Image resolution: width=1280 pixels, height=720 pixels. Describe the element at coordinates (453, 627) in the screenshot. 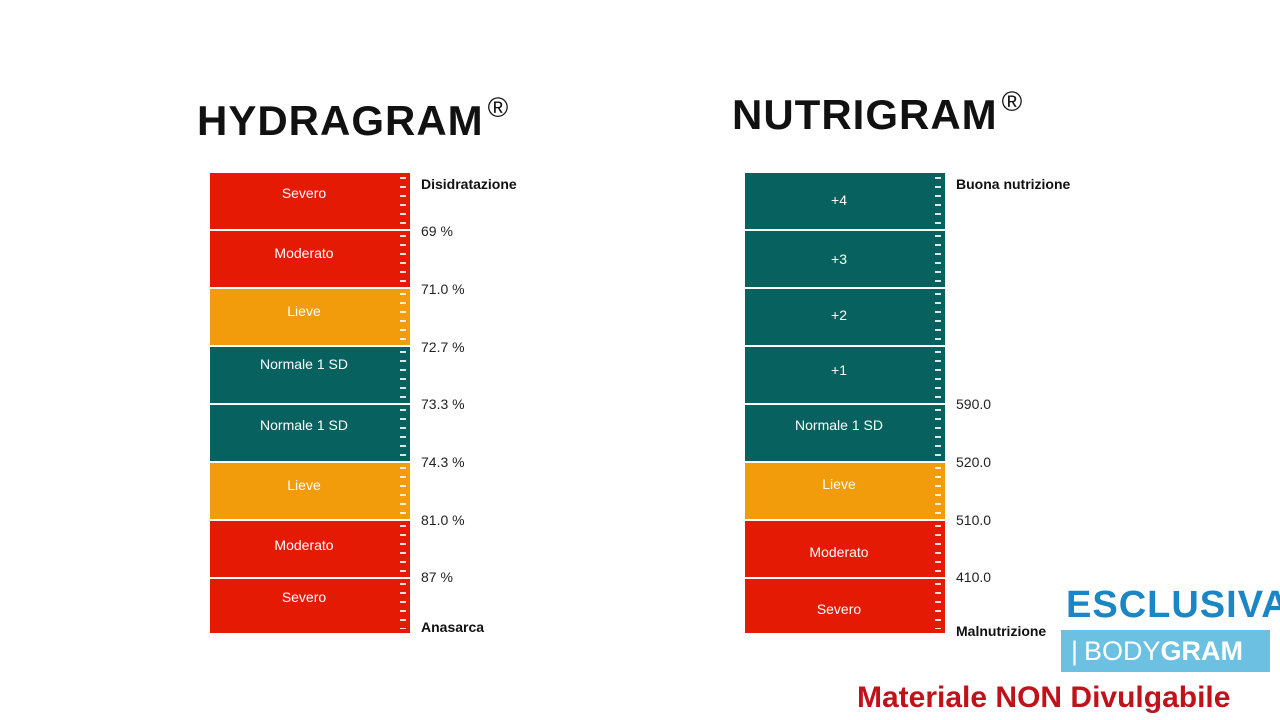

I see `hydragram-bottom-label: Anasarca` at that location.